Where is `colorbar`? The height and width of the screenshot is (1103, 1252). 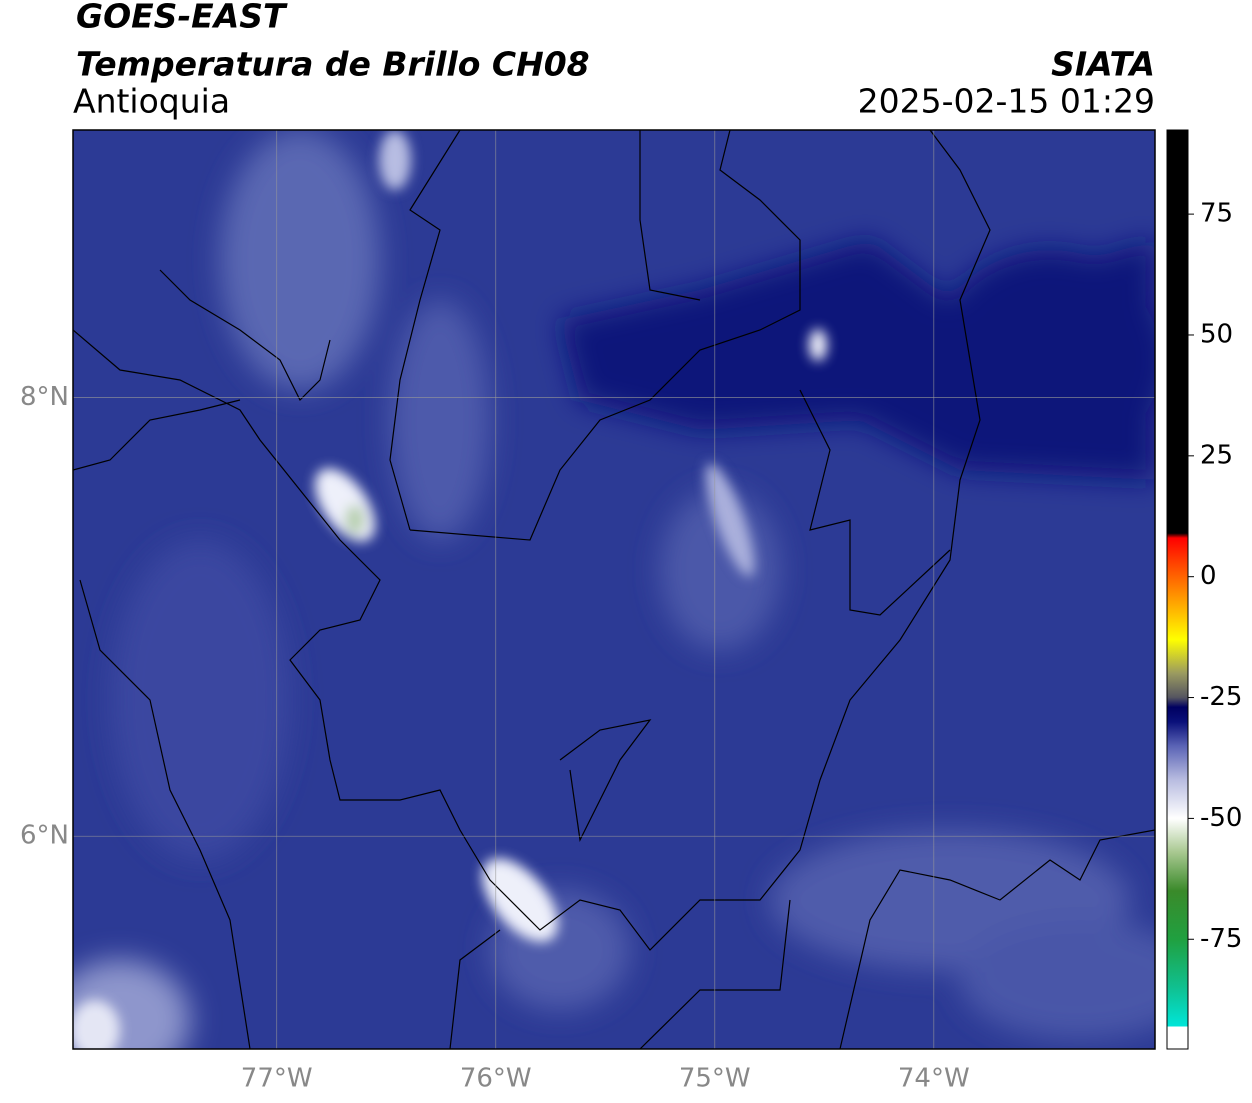 colorbar is located at coordinates (1177, 589).